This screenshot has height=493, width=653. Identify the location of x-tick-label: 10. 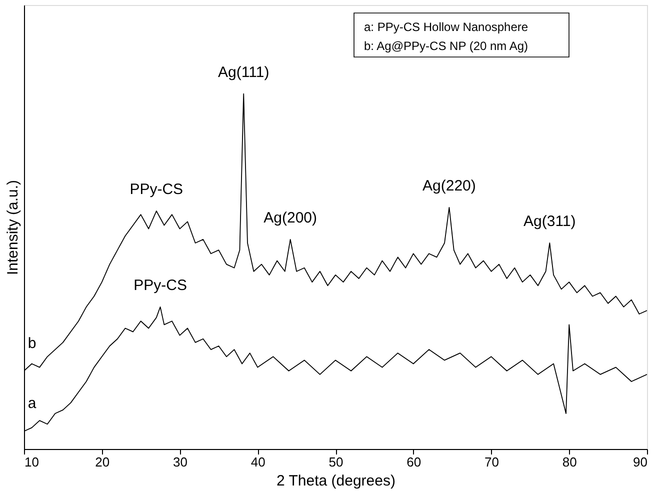
(31, 462).